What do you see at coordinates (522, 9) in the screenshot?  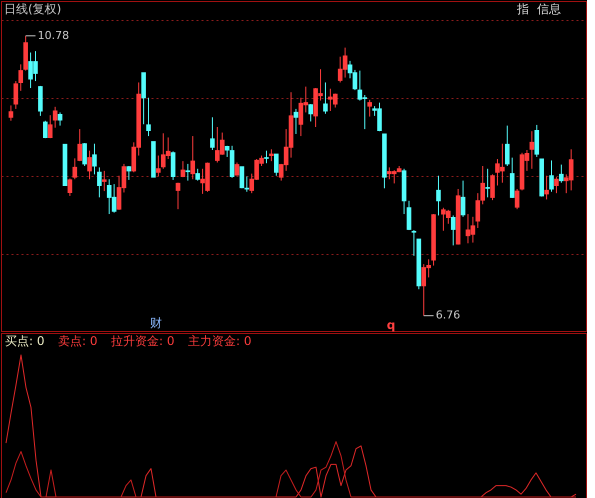 I see `annotation: 指` at bounding box center [522, 9].